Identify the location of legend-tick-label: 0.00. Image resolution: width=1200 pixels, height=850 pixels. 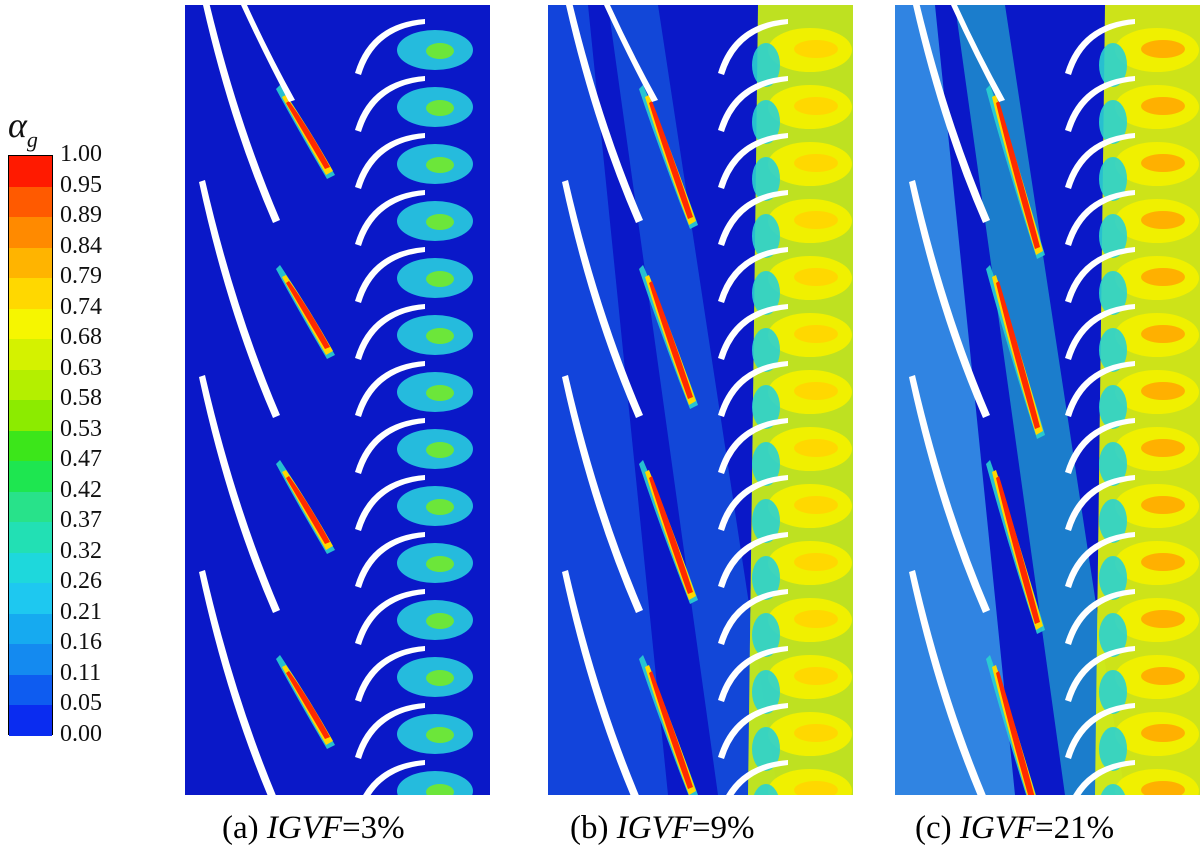
(81, 734).